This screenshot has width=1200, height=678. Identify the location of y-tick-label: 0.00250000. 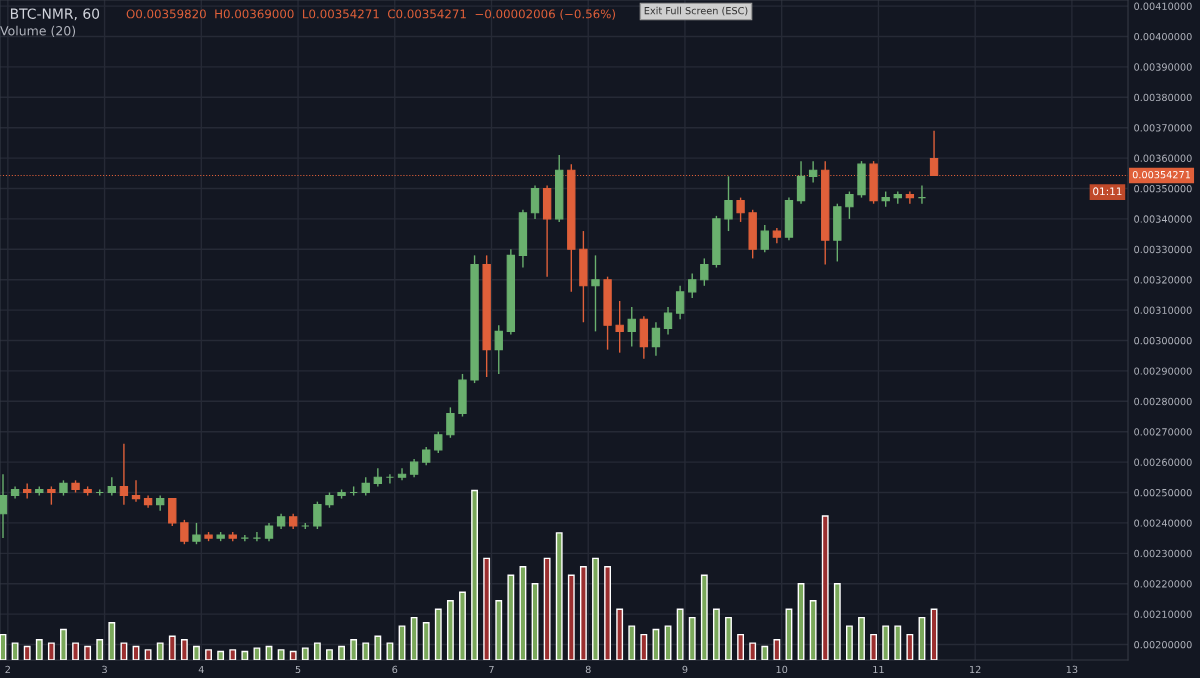
(1163, 492).